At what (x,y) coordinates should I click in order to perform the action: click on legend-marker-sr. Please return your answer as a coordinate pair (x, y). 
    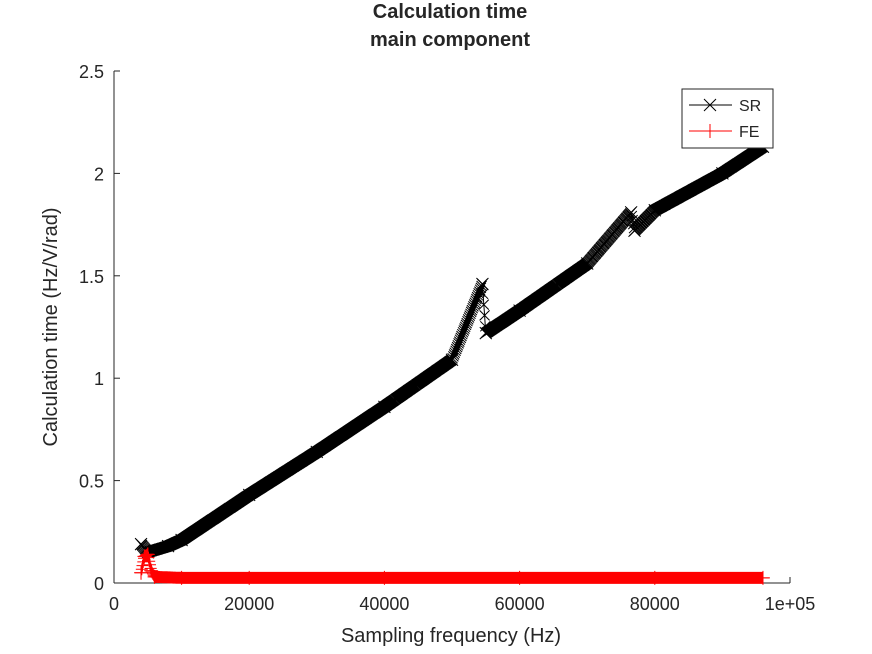
    Looking at the image, I should click on (710, 105).